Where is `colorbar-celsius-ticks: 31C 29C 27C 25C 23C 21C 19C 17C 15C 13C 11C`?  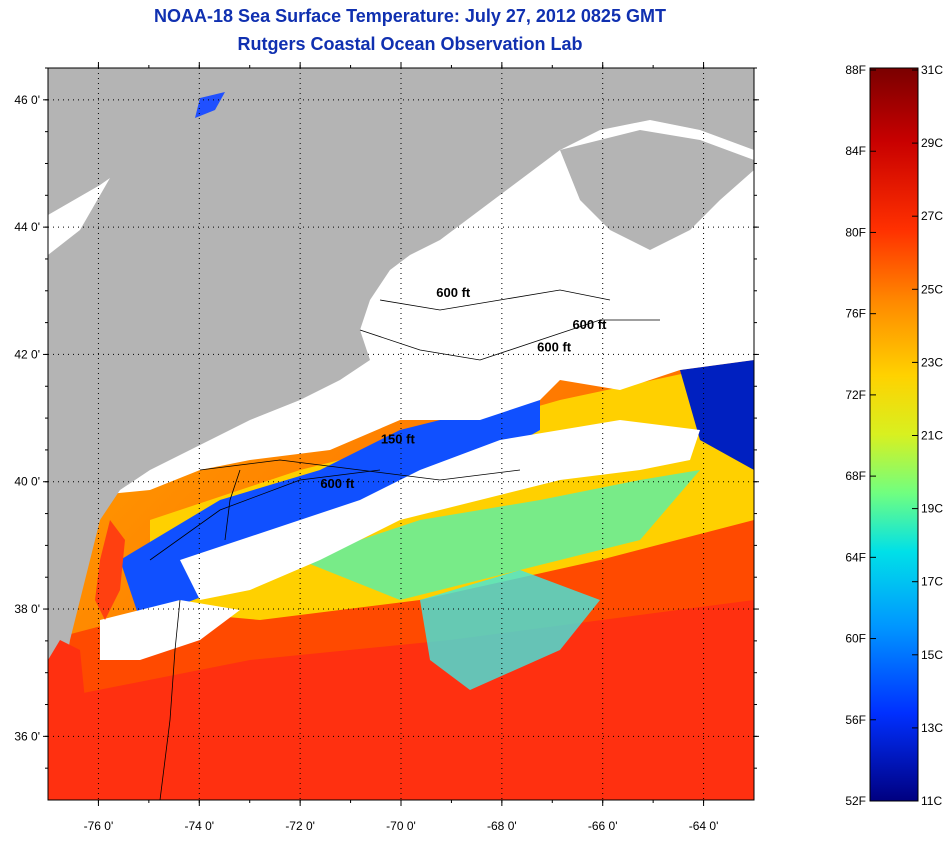 colorbar-celsius-ticks: 31C 29C 27C 25C 23C 21C 19C 17C 15C 13C 11C is located at coordinates (927, 435).